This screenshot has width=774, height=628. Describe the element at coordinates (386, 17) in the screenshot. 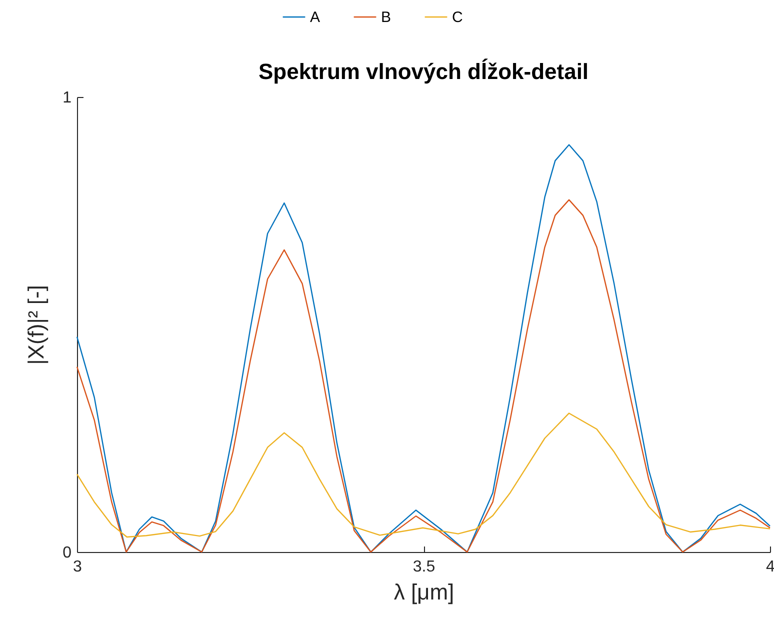

I see `legend-label: B` at that location.